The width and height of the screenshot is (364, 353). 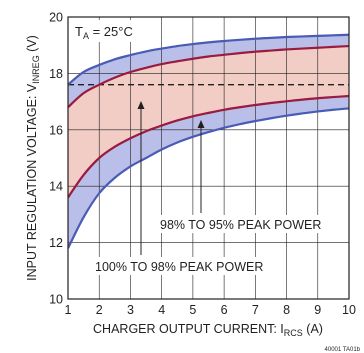 What do you see at coordinates (56, 300) in the screenshot?
I see `y-tick-label: 10` at bounding box center [56, 300].